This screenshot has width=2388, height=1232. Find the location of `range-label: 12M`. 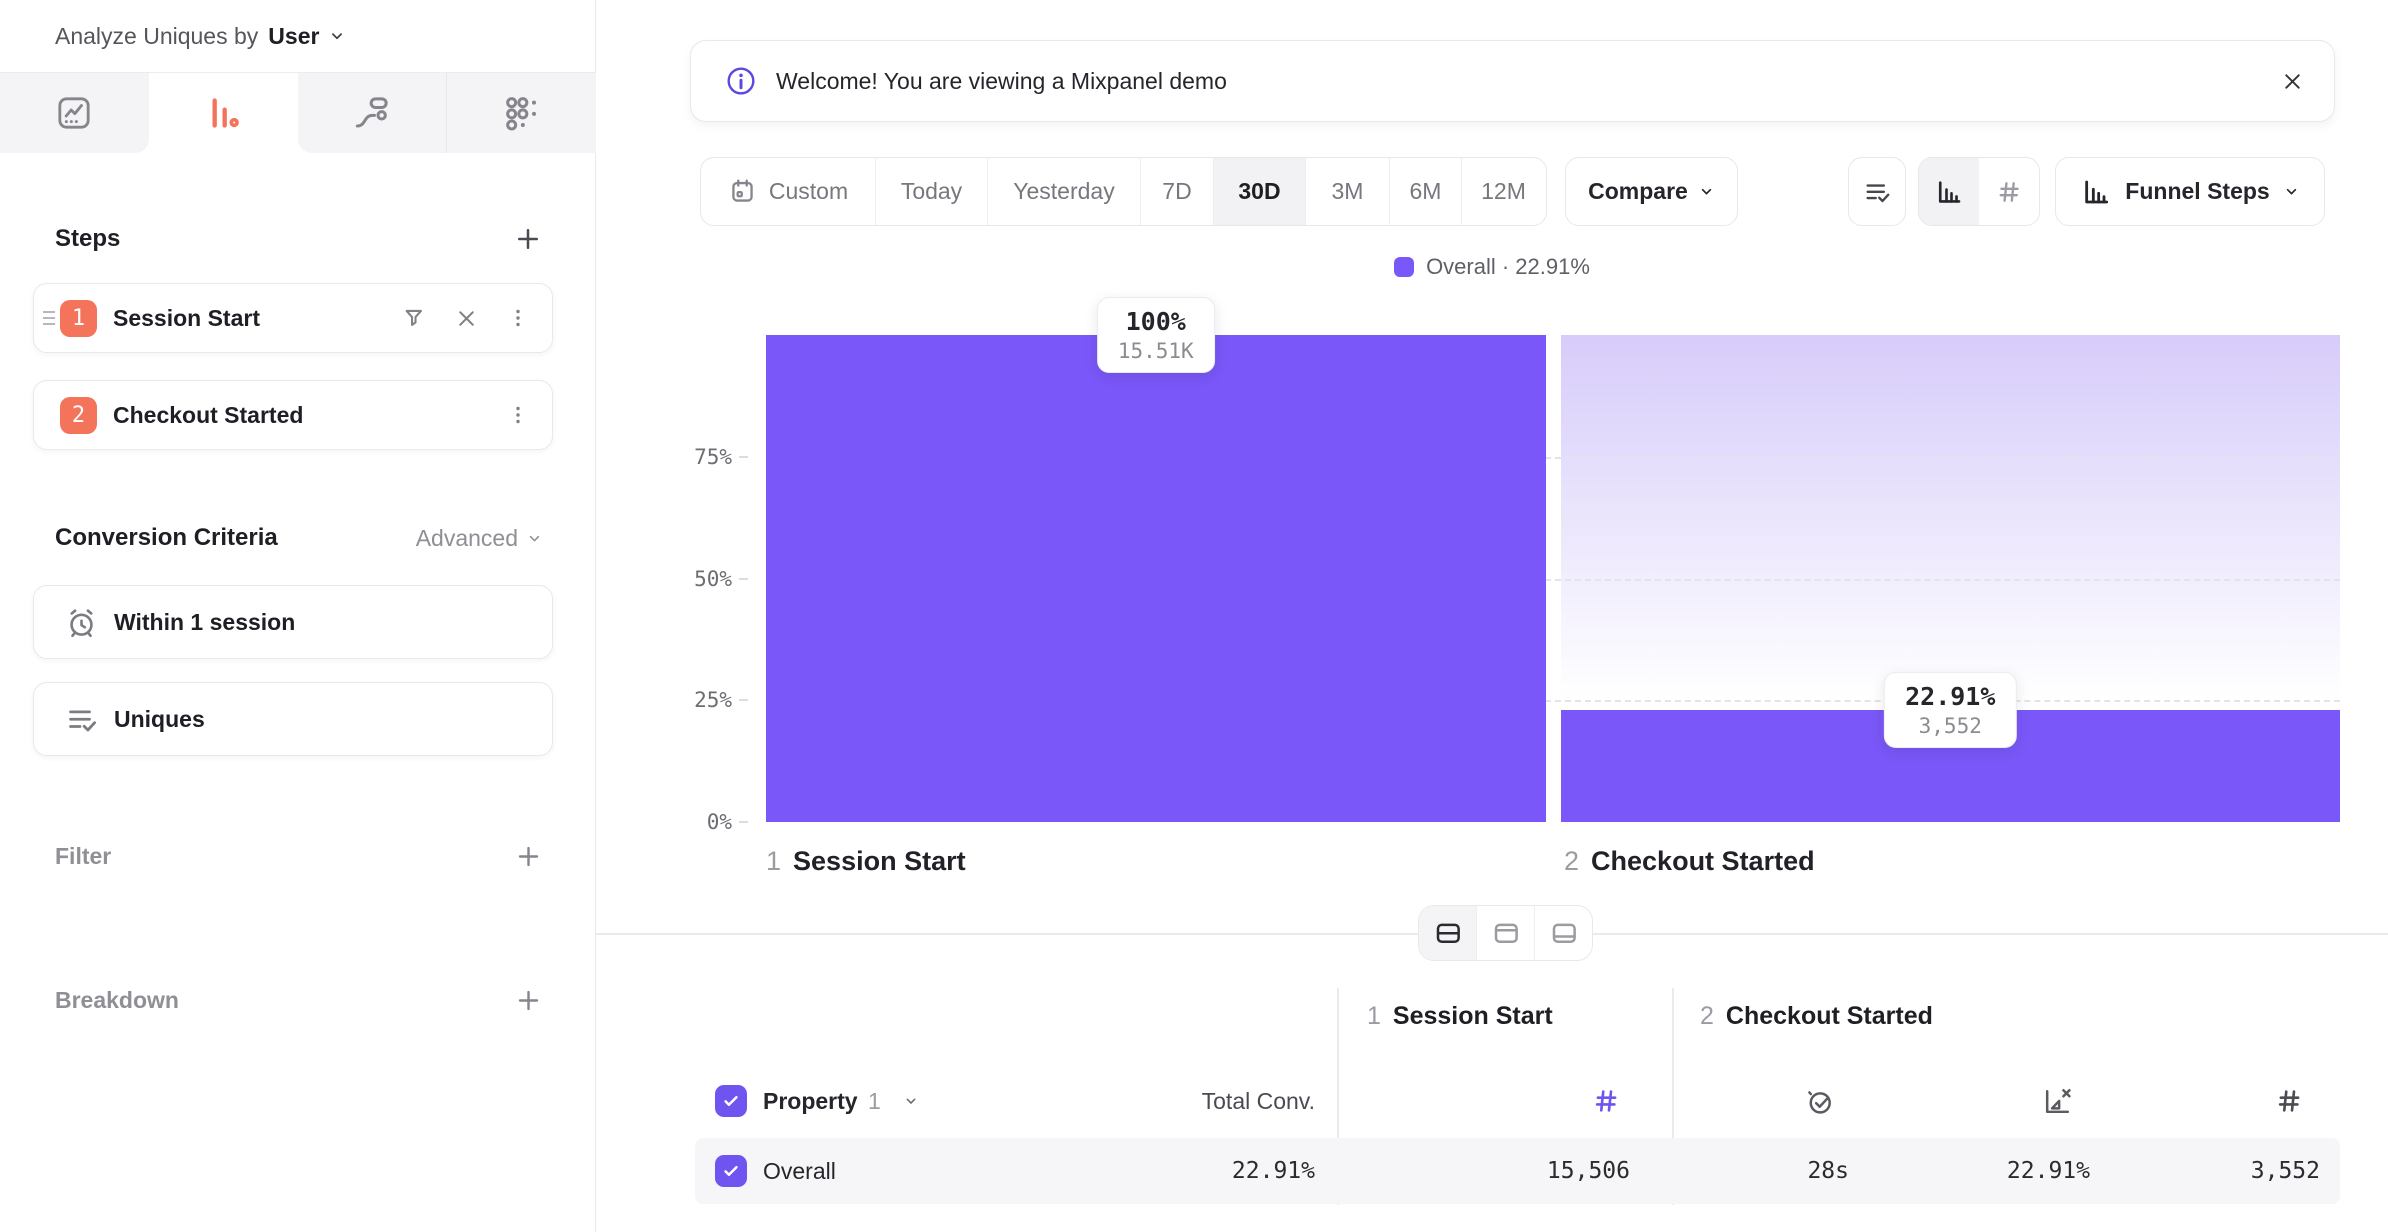

range-label: 12M is located at coordinates (1503, 191).